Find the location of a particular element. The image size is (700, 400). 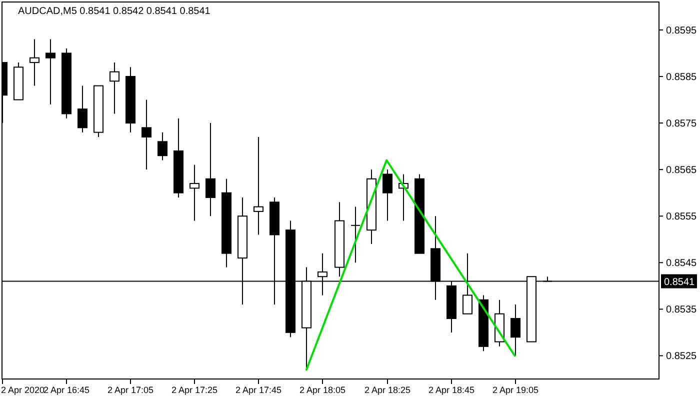

x-tick-label: 2 Apr 18:05 is located at coordinates (322, 390).